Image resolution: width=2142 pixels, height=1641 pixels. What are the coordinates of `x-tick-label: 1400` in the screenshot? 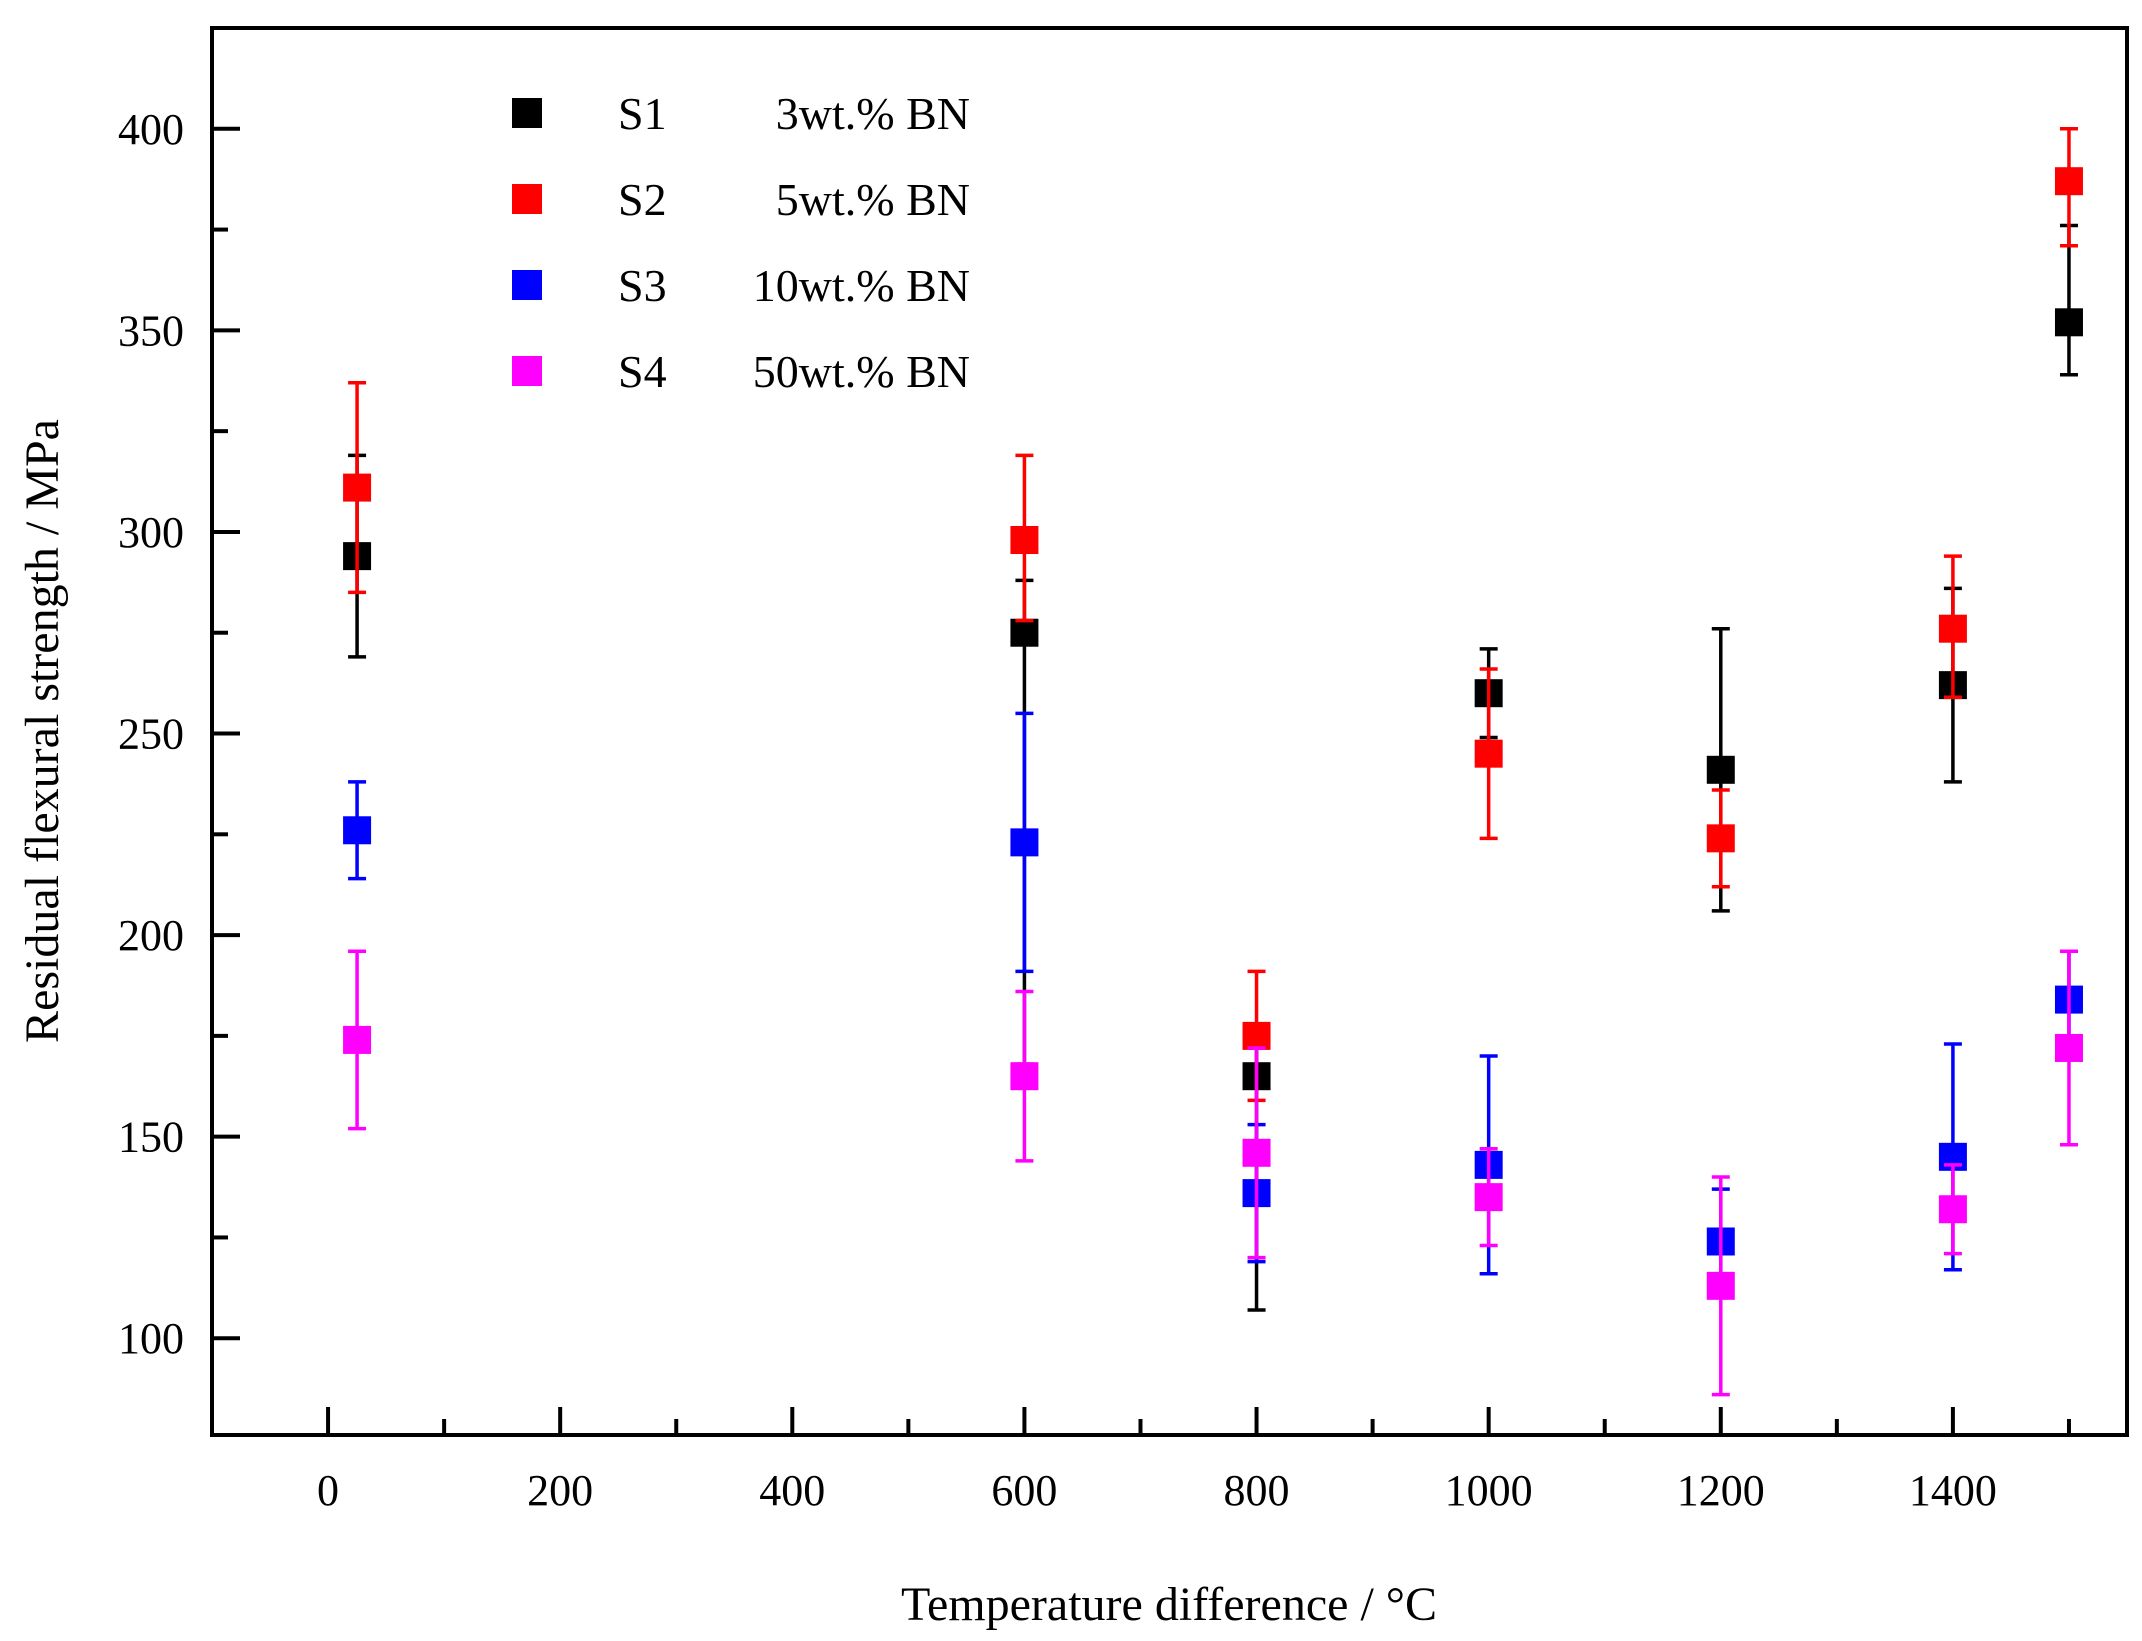 It's located at (1953, 1490).